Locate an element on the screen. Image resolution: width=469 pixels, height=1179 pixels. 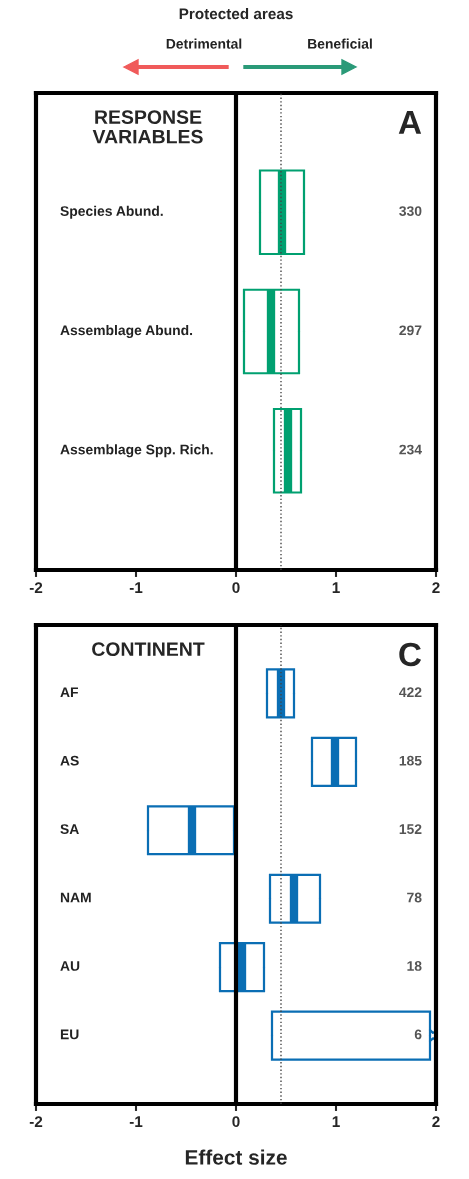
annotation: 422 is located at coordinates (410, 692).